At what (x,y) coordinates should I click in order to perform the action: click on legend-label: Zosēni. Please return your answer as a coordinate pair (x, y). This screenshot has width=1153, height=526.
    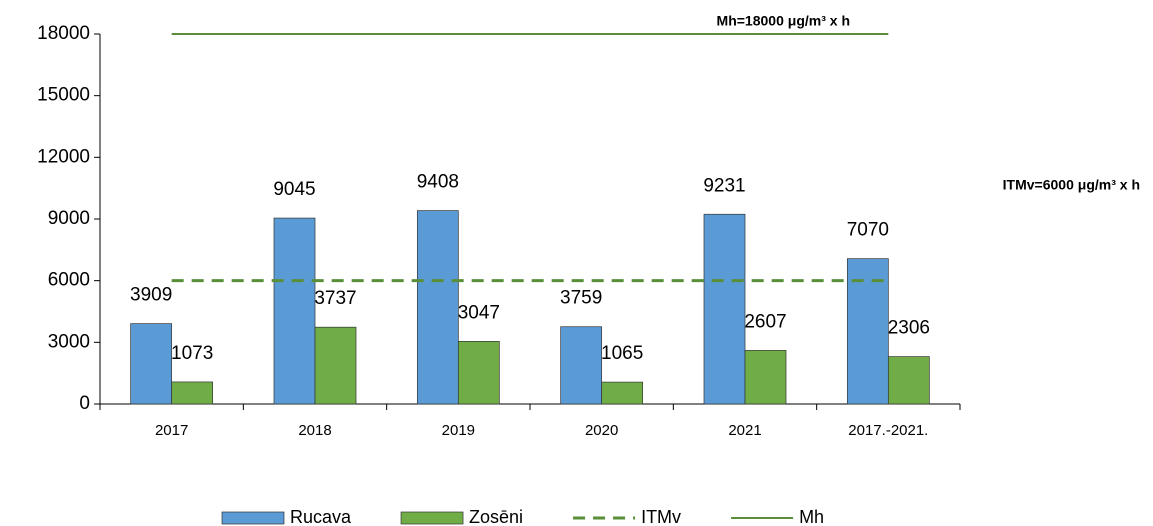
    Looking at the image, I should click on (496, 516).